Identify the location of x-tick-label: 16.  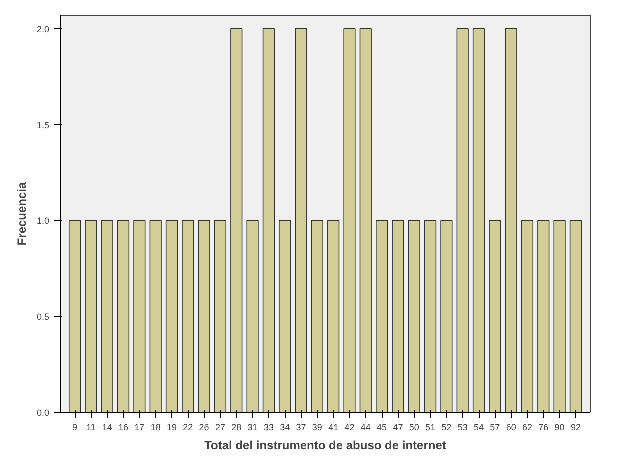
(123, 427).